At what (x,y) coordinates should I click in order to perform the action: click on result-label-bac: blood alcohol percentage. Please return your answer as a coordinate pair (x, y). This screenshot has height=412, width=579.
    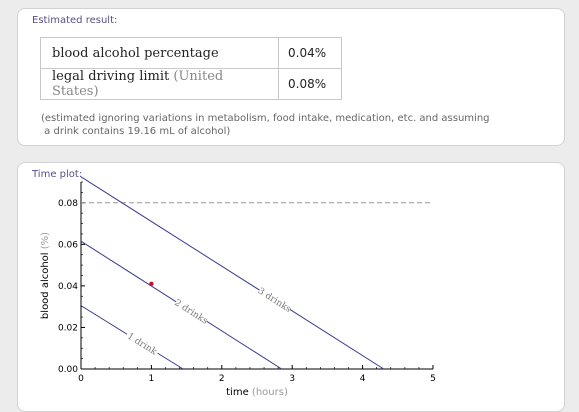
    Looking at the image, I should click on (159, 53).